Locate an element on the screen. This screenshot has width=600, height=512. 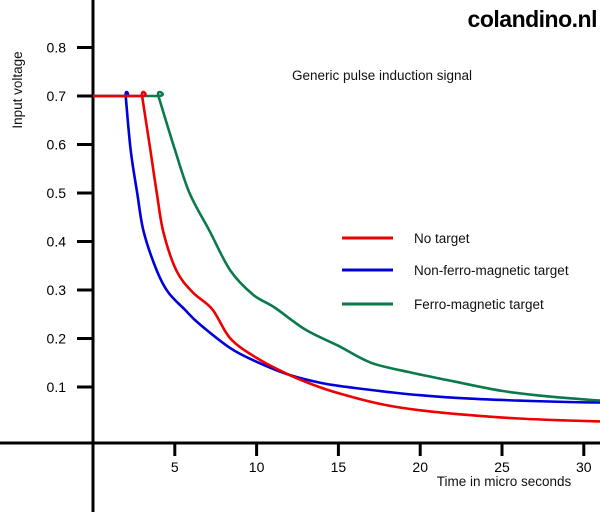
y-tick-label: 0.5 is located at coordinates (57, 193).